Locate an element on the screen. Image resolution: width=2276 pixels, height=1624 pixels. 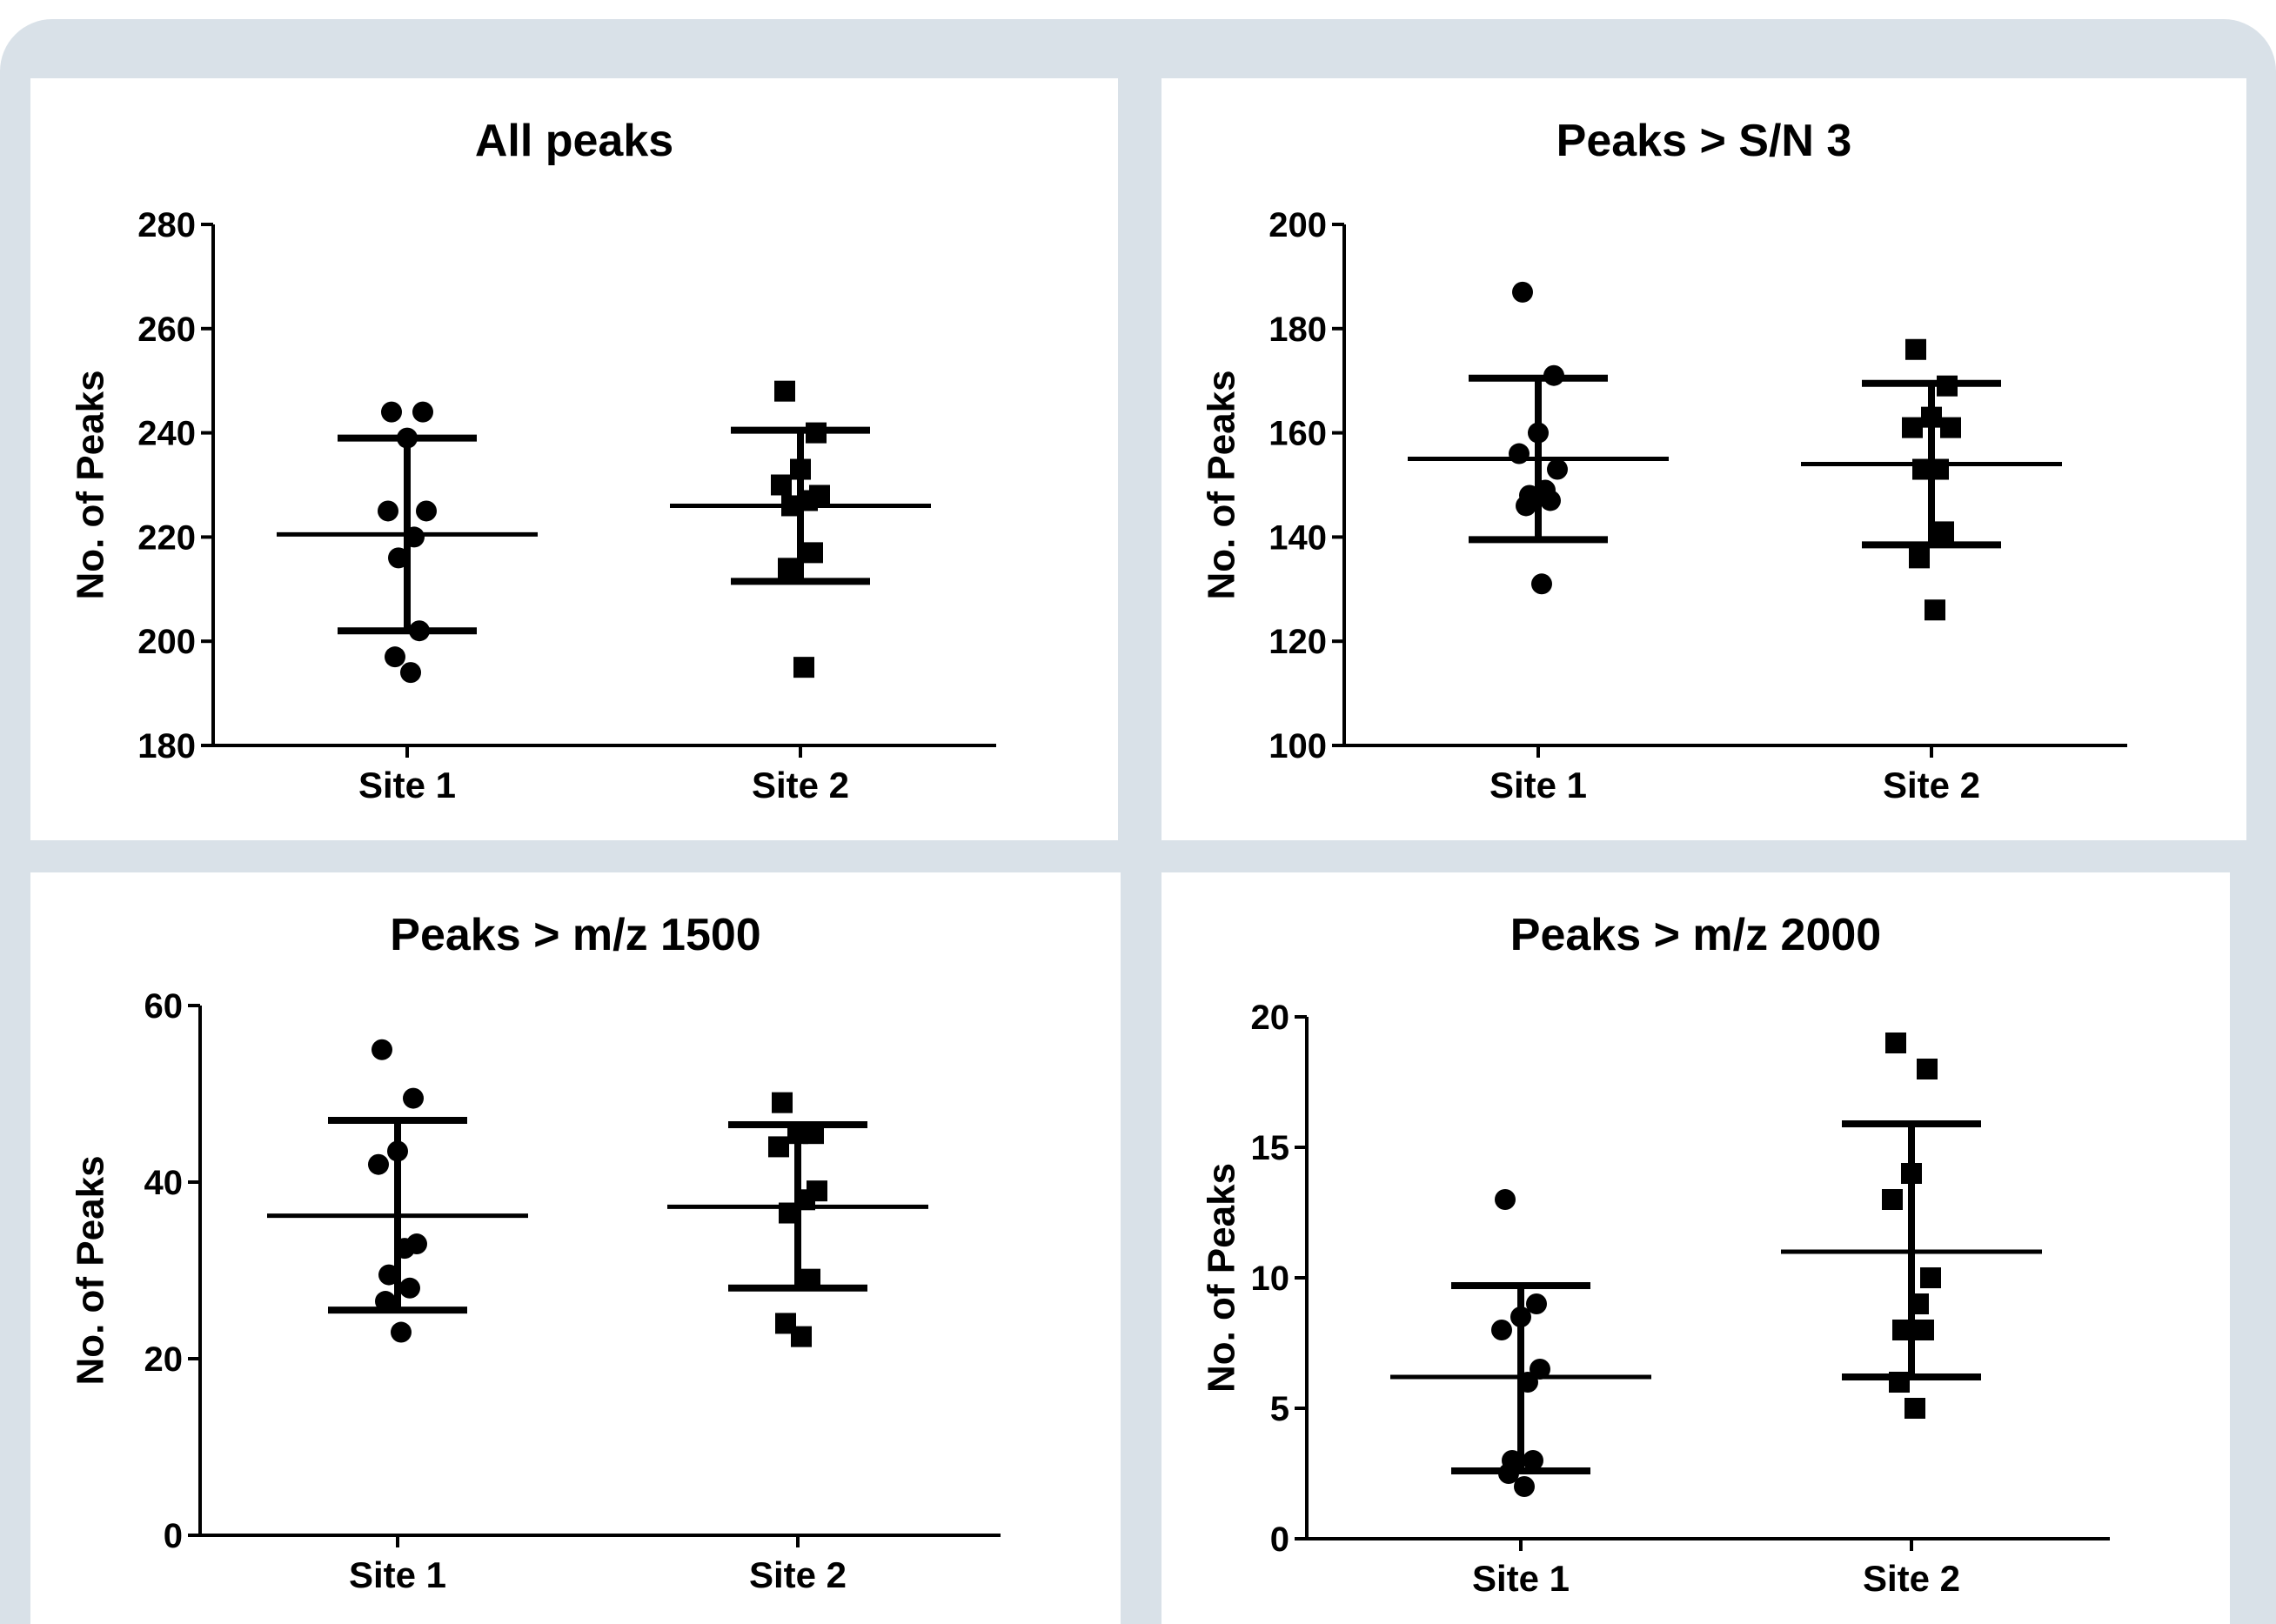
y-tick-label: 160 is located at coordinates (1298, 434).